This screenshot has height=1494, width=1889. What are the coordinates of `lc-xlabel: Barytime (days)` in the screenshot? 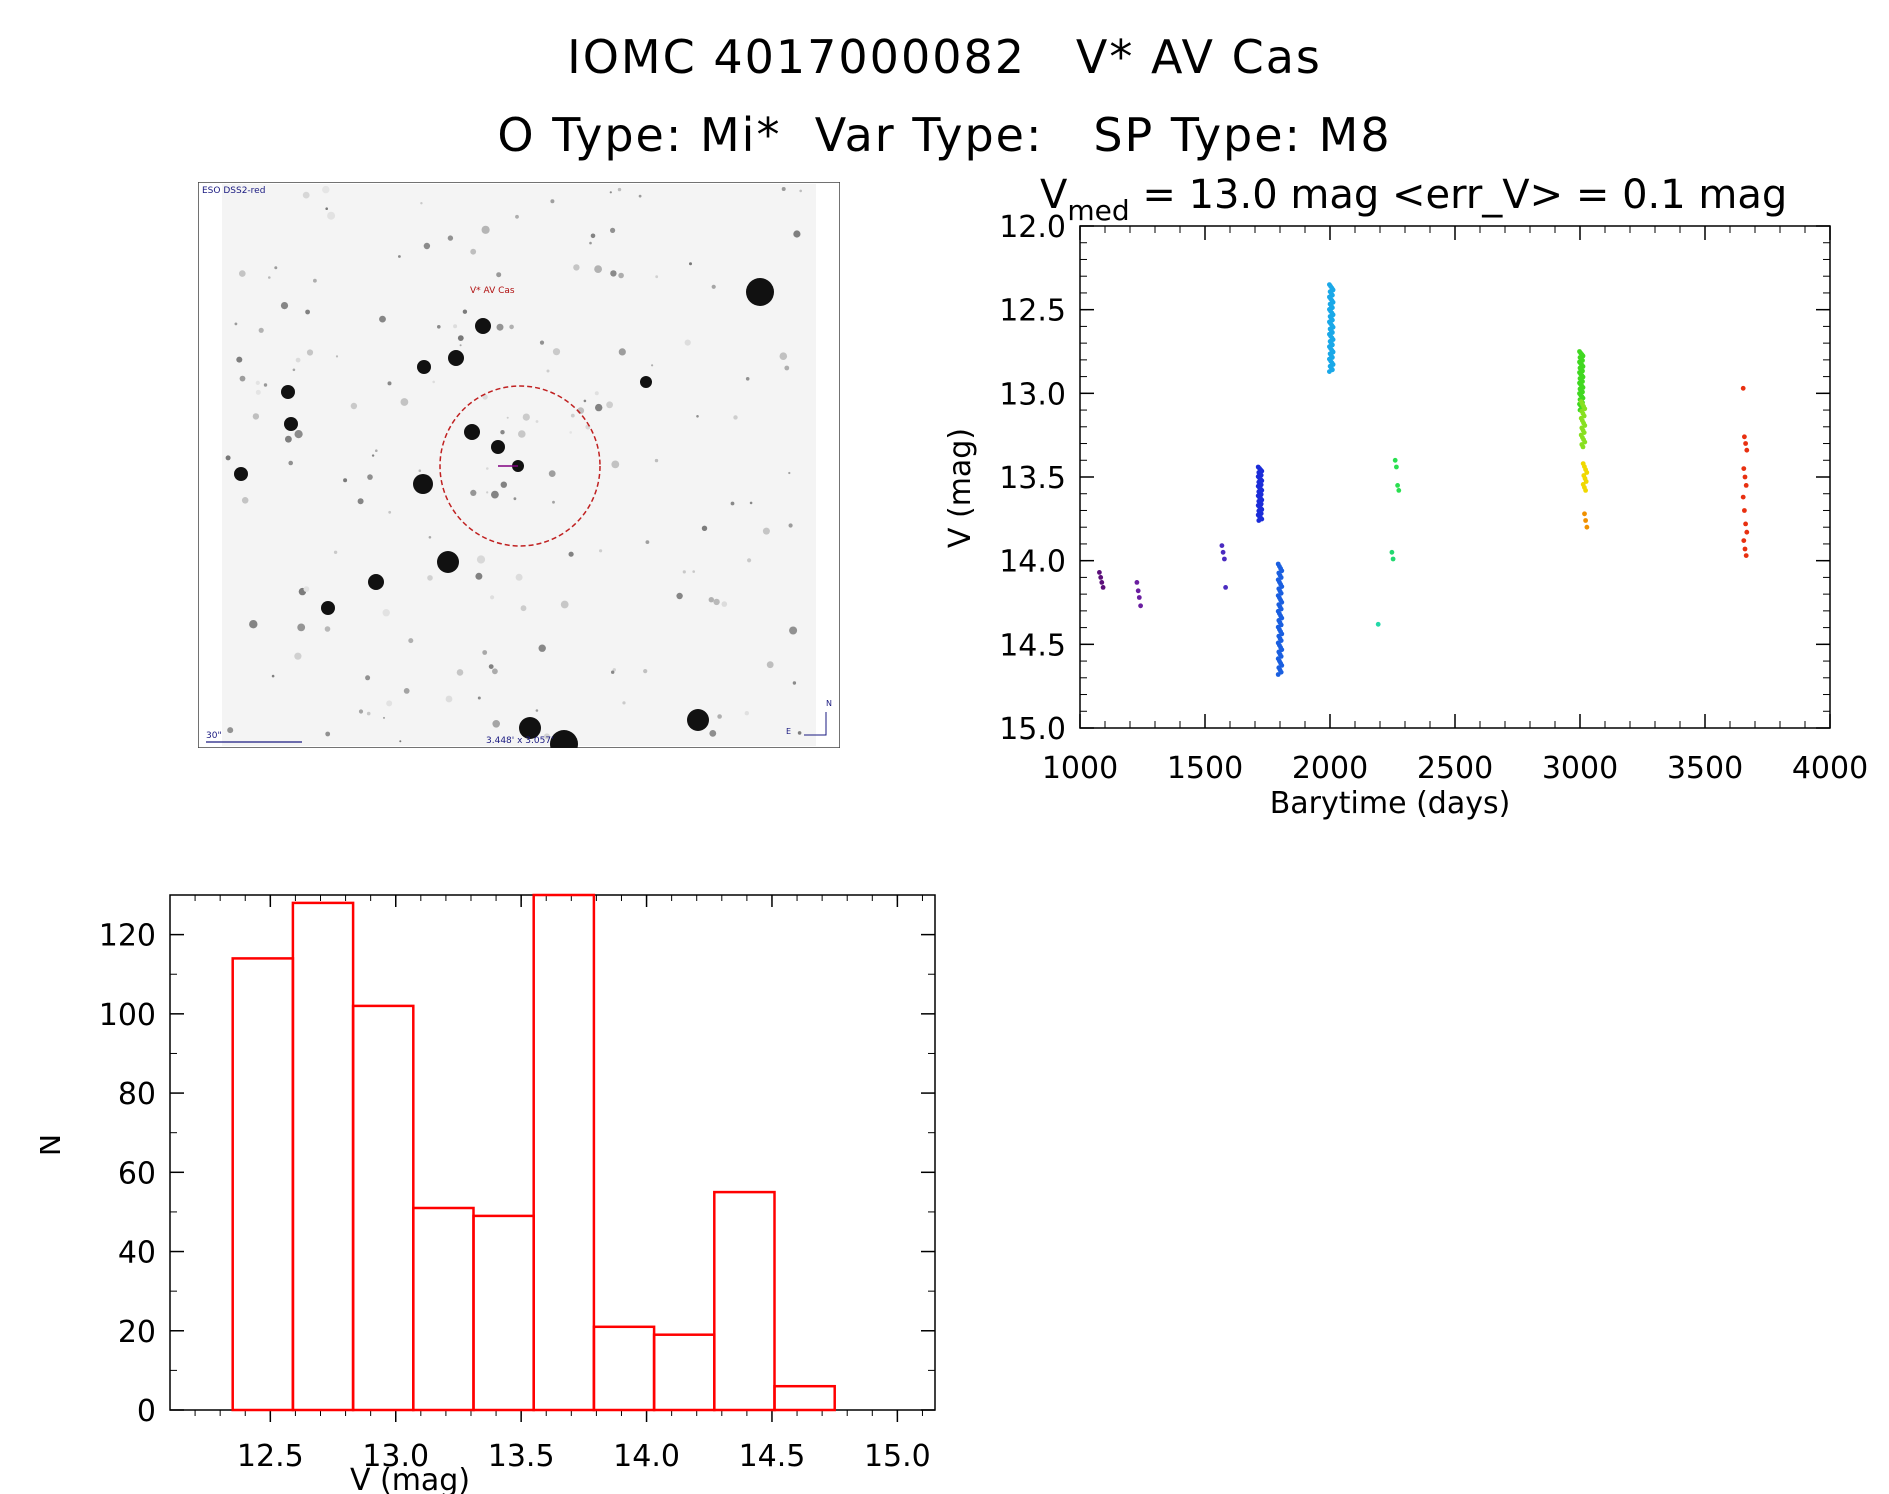 It's located at (1390, 803).